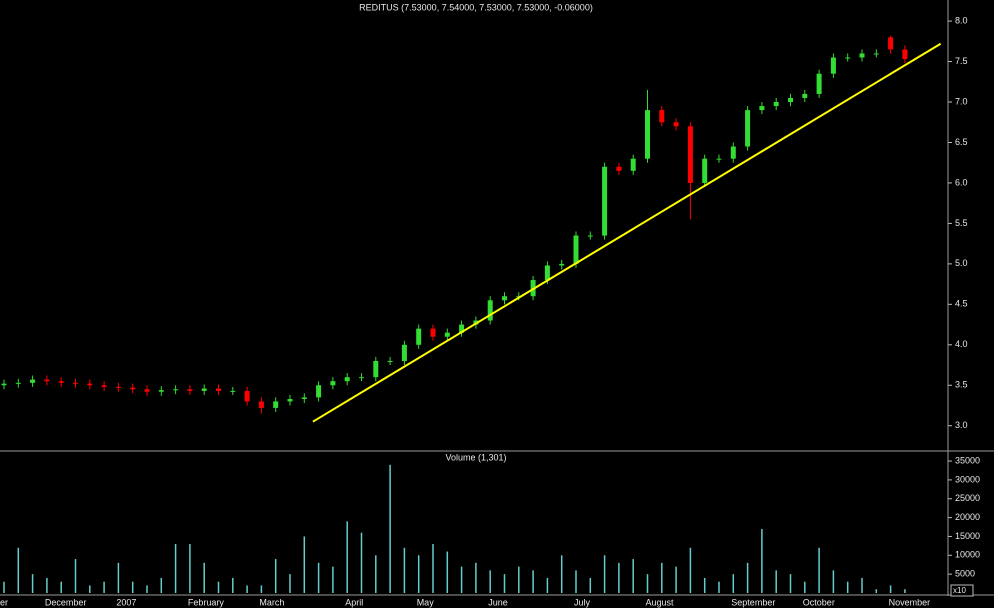 Image resolution: width=994 pixels, height=608 pixels. I want to click on y-tick-label: 4.0, so click(961, 344).